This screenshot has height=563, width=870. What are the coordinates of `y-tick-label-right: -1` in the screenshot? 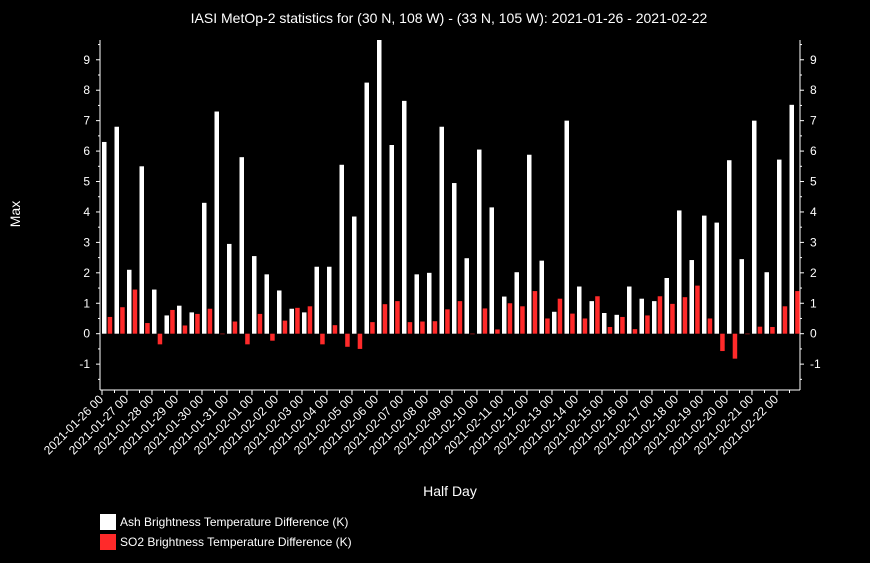 It's located at (815, 364).